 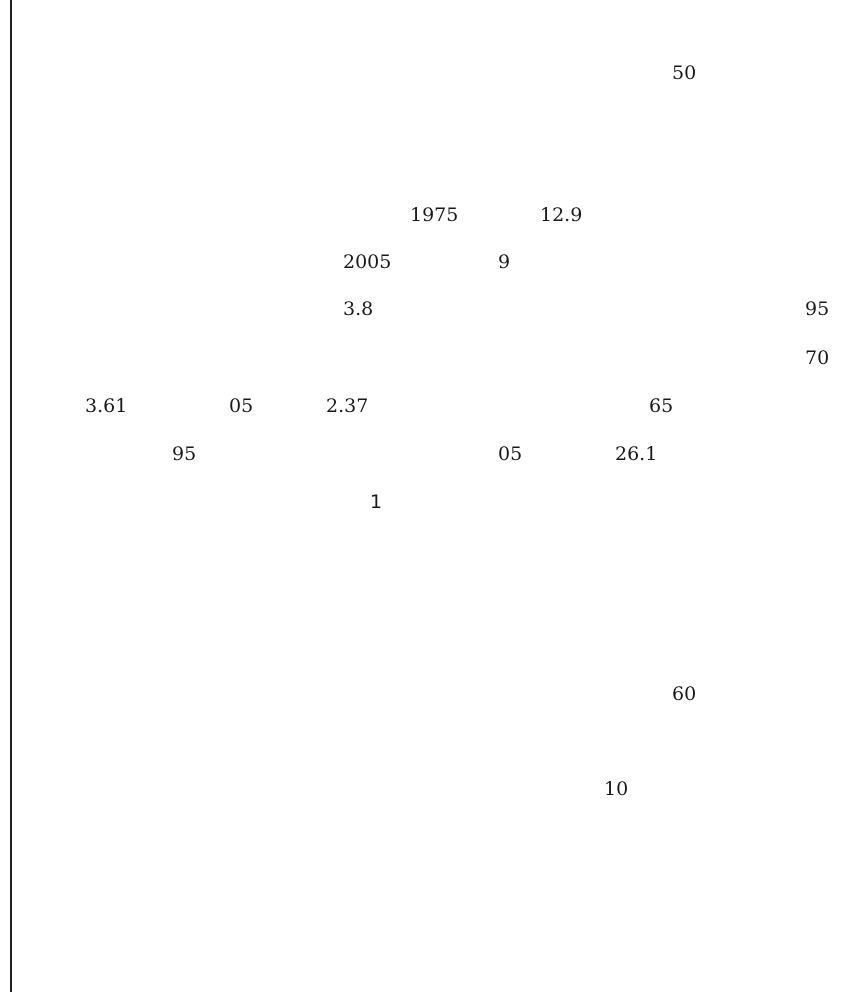 What do you see at coordinates (434, 215) in the screenshot?
I see `text-1975: 1975` at bounding box center [434, 215].